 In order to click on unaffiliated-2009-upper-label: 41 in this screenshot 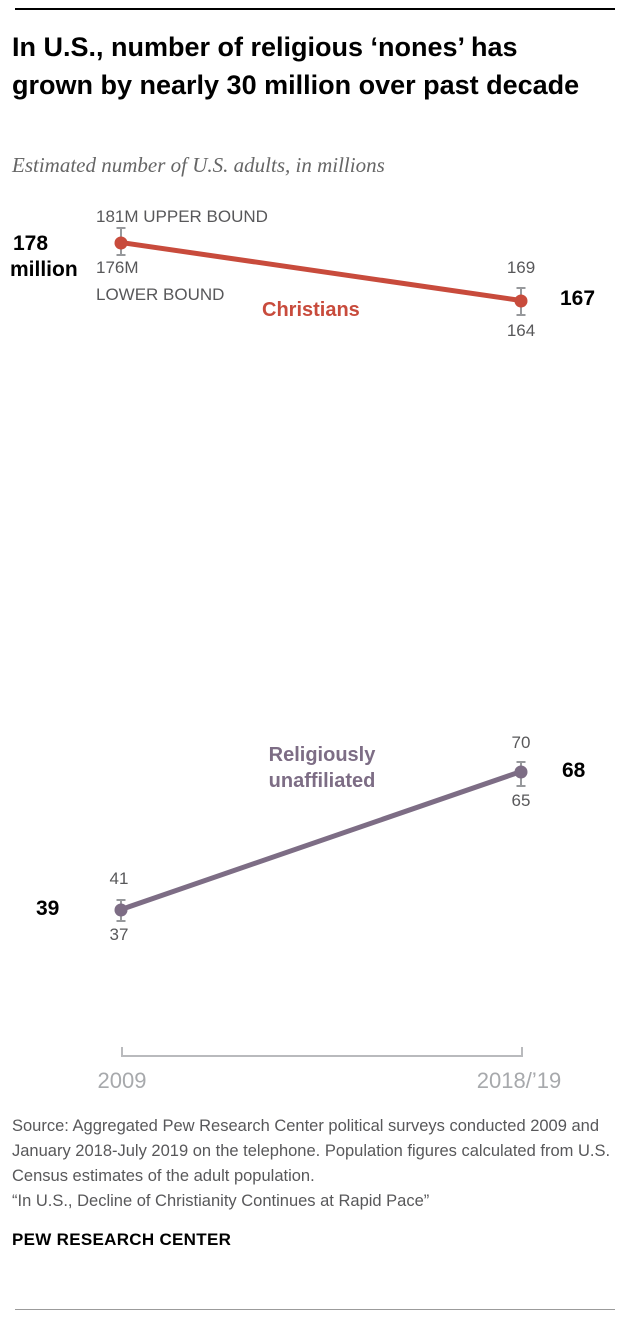, I will do `click(119, 878)`.